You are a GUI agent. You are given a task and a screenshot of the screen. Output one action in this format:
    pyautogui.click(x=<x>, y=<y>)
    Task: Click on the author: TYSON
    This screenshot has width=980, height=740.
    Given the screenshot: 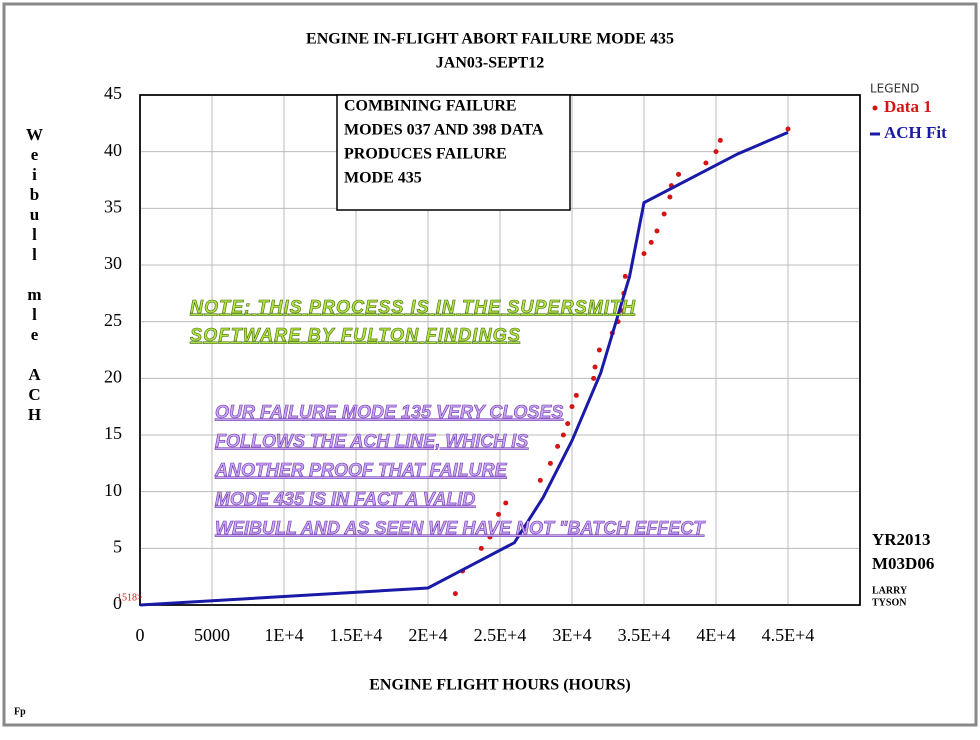 What is the action you would take?
    pyautogui.click(x=889, y=602)
    